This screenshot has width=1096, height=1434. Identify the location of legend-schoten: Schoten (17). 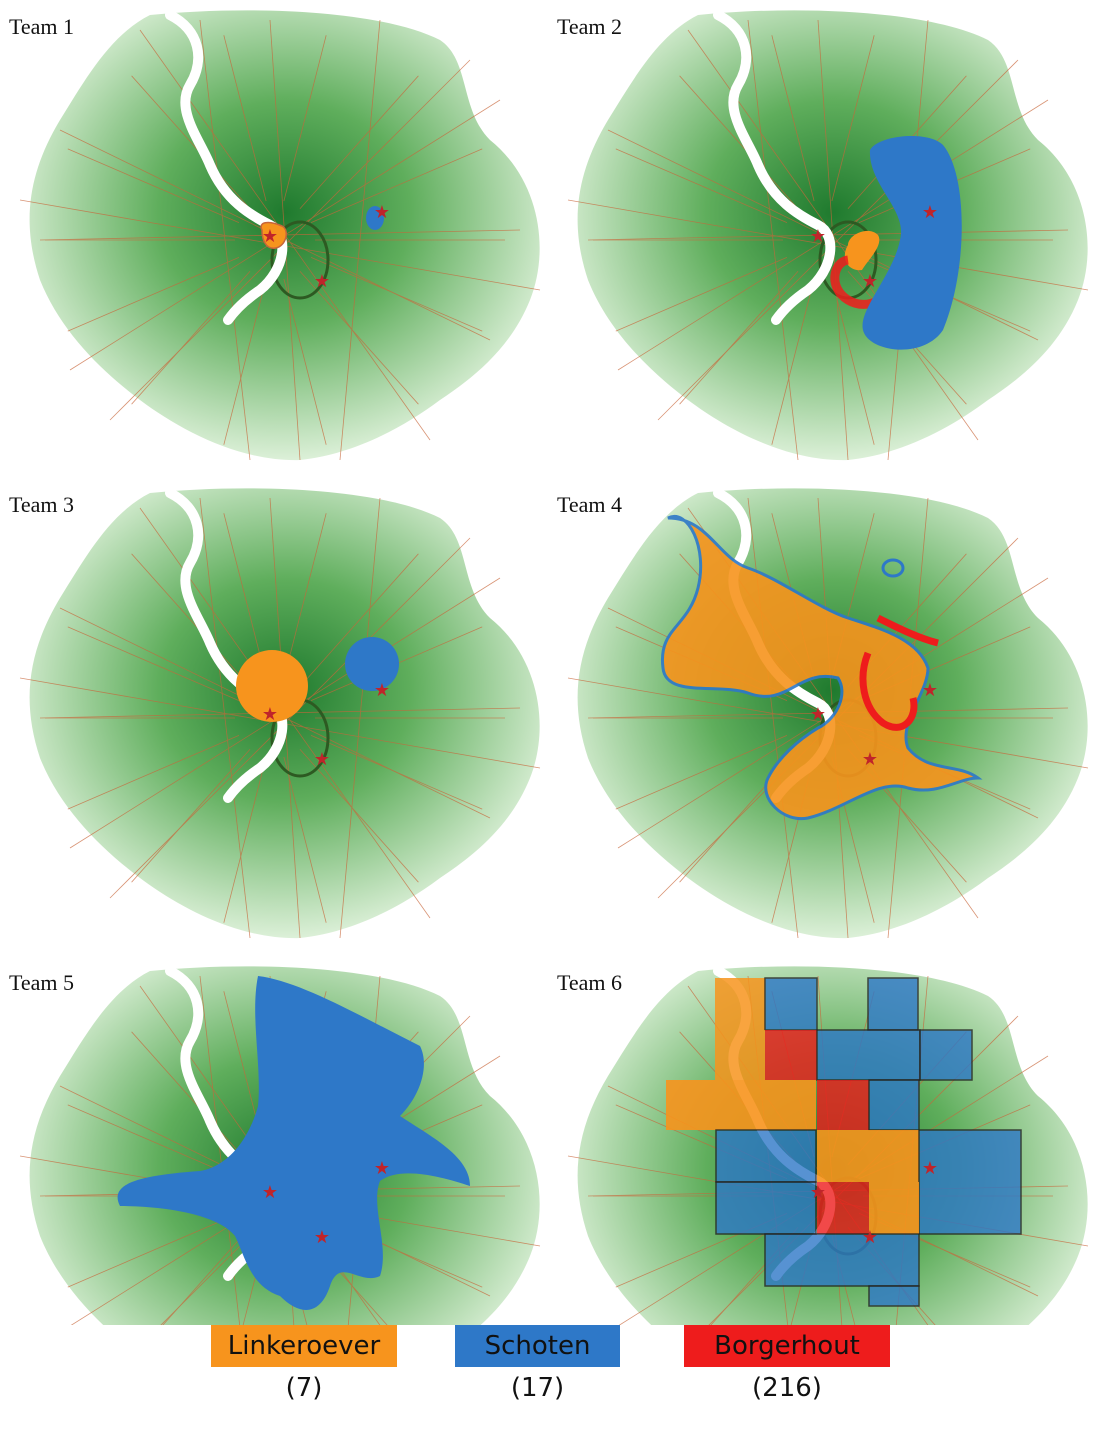
(537, 1364).